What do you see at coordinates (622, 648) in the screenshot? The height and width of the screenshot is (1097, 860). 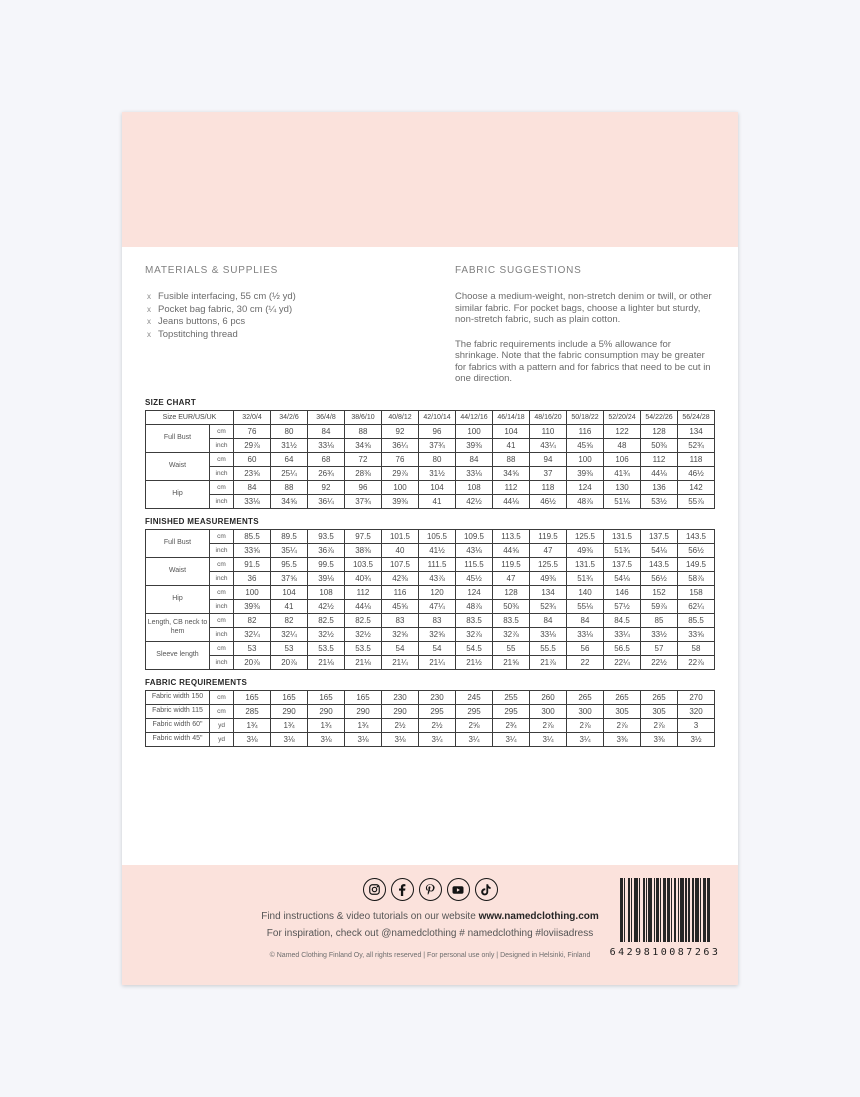 I see `value-cell: 56.5` at bounding box center [622, 648].